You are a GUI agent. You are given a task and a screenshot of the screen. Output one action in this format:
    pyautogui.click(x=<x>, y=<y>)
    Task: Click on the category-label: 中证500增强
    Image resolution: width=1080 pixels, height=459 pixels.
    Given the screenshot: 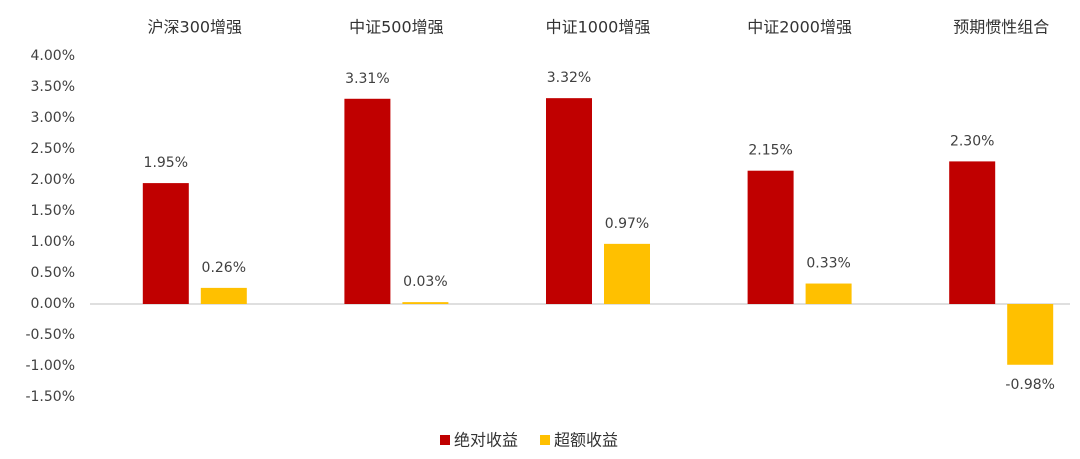 What is the action you would take?
    pyautogui.click(x=396, y=27)
    